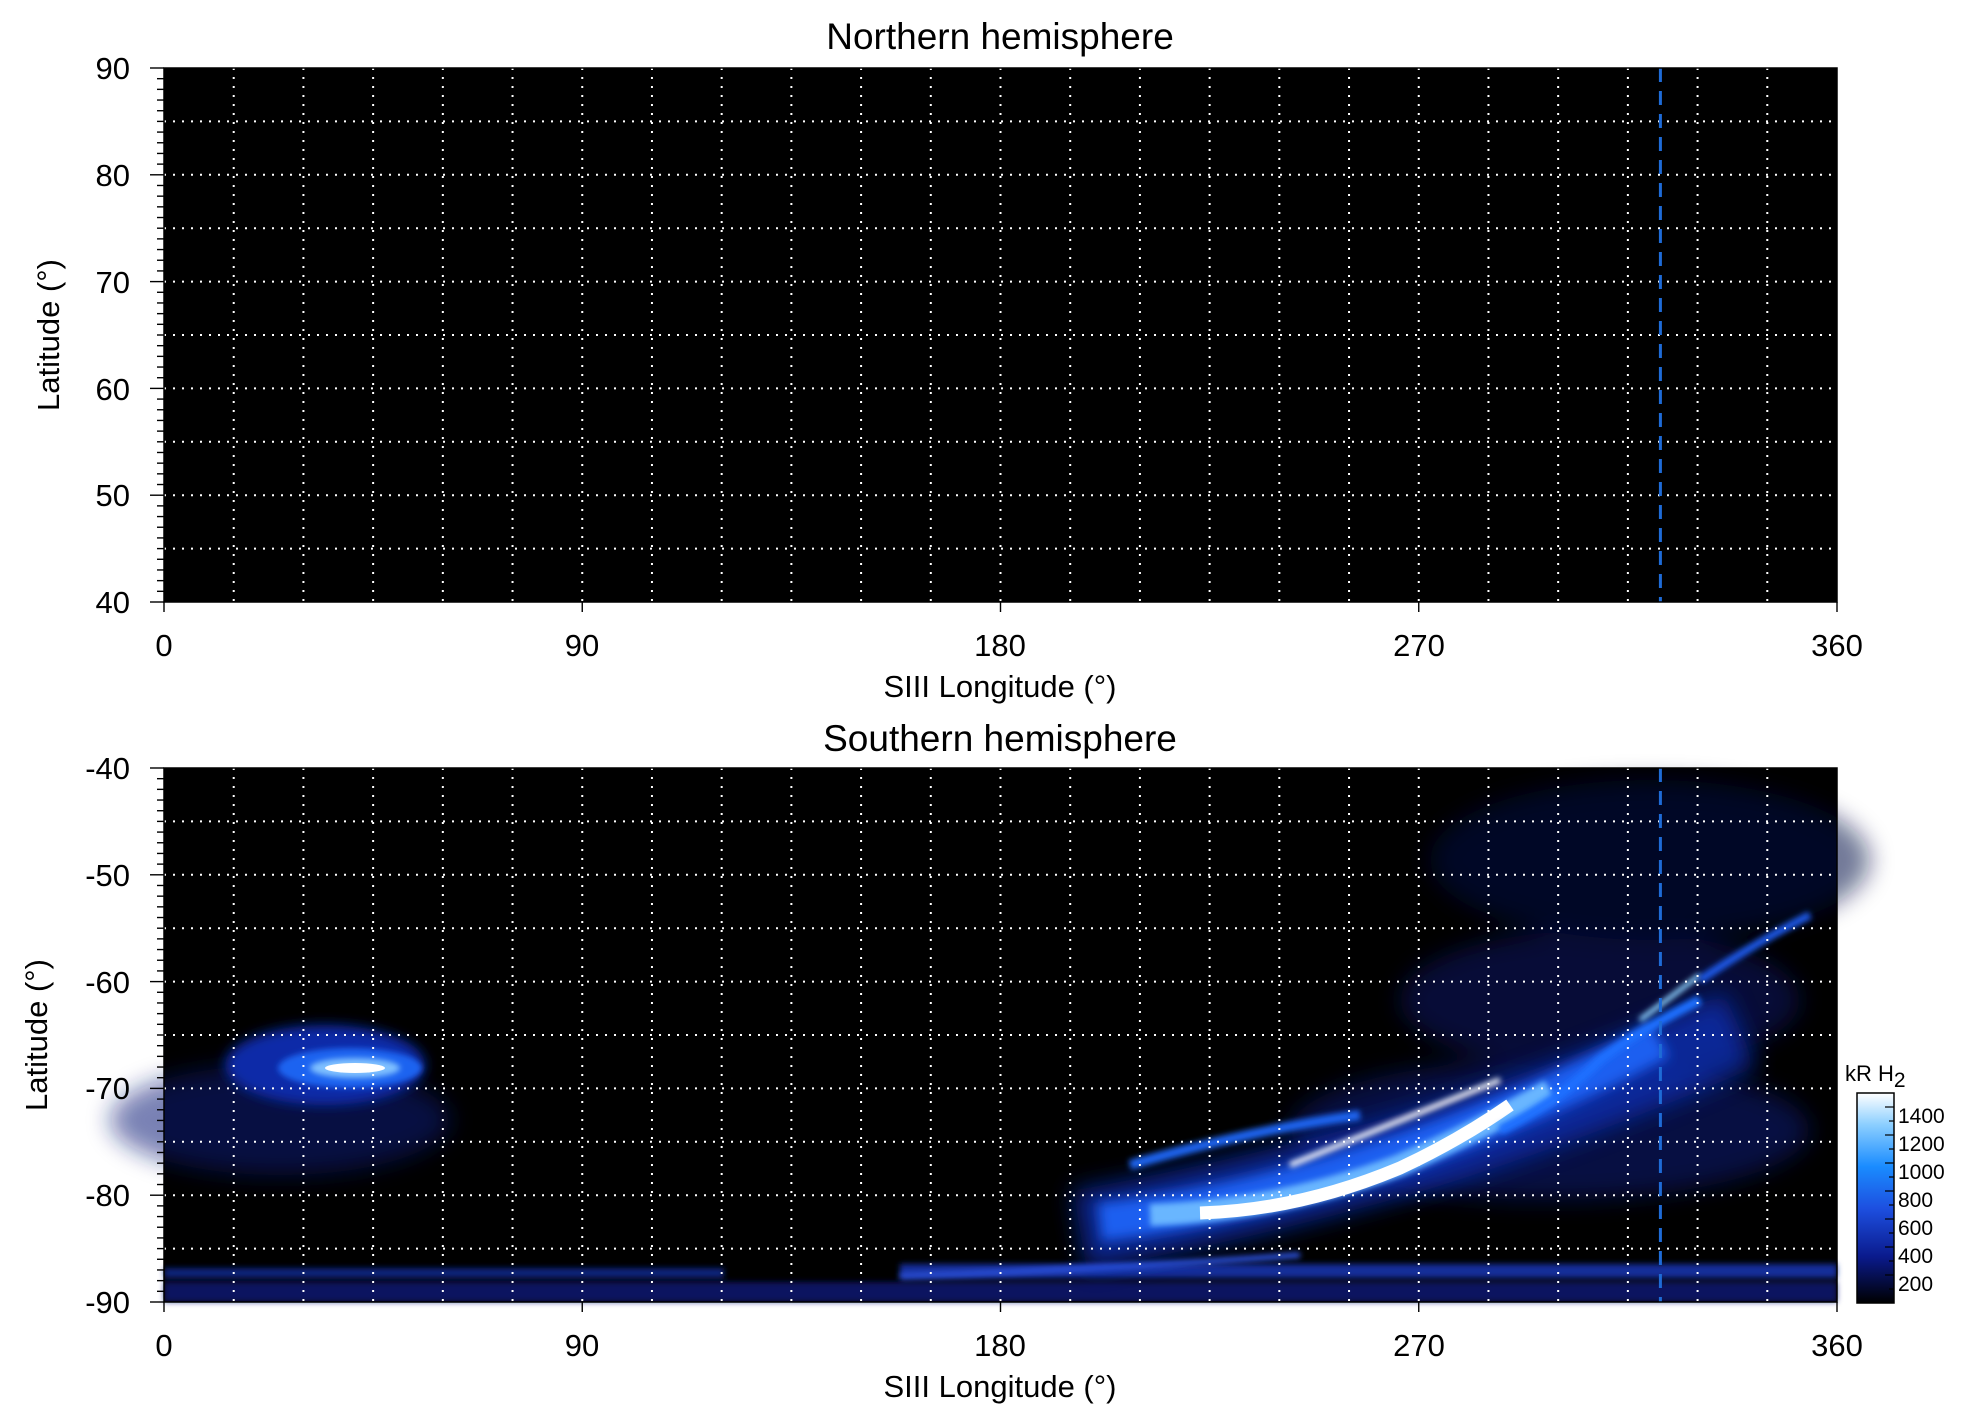 This screenshot has height=1423, width=1983. What do you see at coordinates (1889, 1198) in the screenshot?
I see `colorbar-ticks` at bounding box center [1889, 1198].